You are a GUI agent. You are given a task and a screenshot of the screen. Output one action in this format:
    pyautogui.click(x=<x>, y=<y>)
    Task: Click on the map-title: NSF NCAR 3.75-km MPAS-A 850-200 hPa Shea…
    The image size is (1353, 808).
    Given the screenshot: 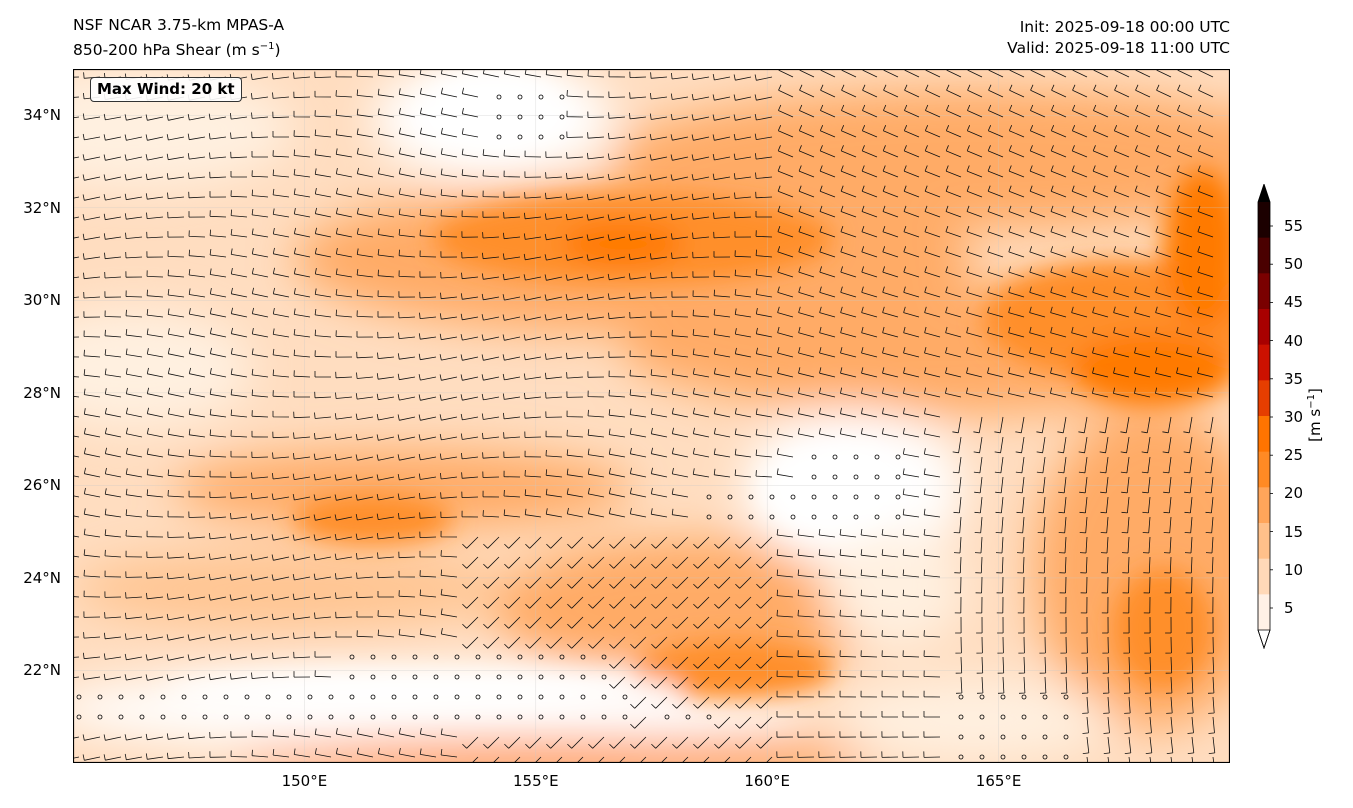 What is the action you would take?
    pyautogui.click(x=178, y=38)
    